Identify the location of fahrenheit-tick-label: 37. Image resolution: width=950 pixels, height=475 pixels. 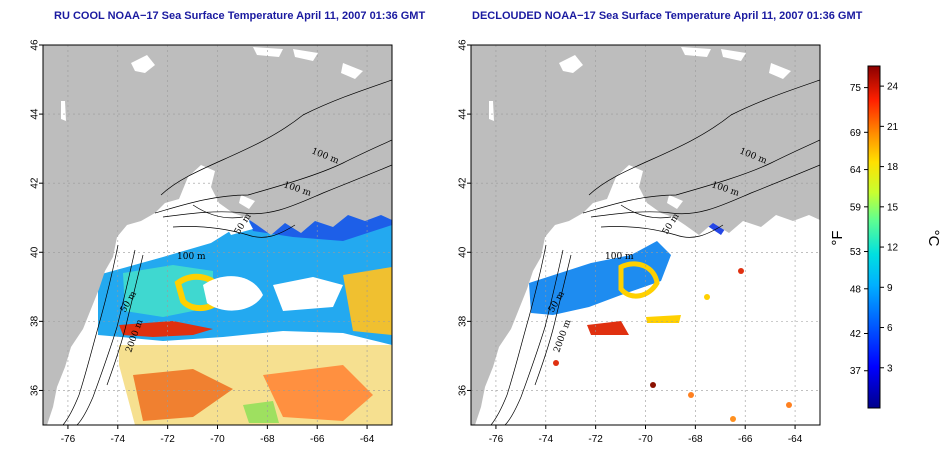
(856, 371).